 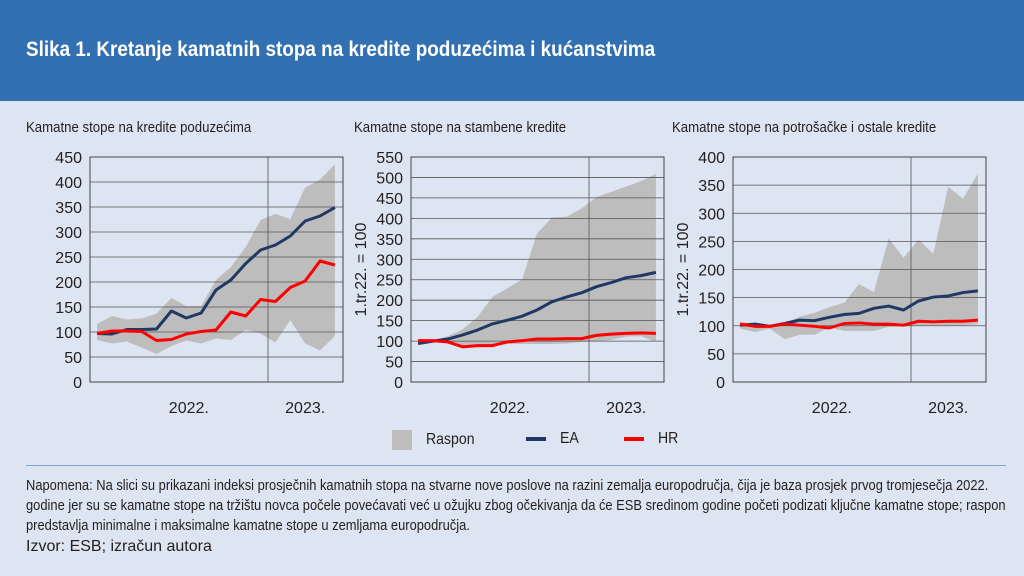 What do you see at coordinates (634, 439) in the screenshot?
I see `legend-swatch-hr` at bounding box center [634, 439].